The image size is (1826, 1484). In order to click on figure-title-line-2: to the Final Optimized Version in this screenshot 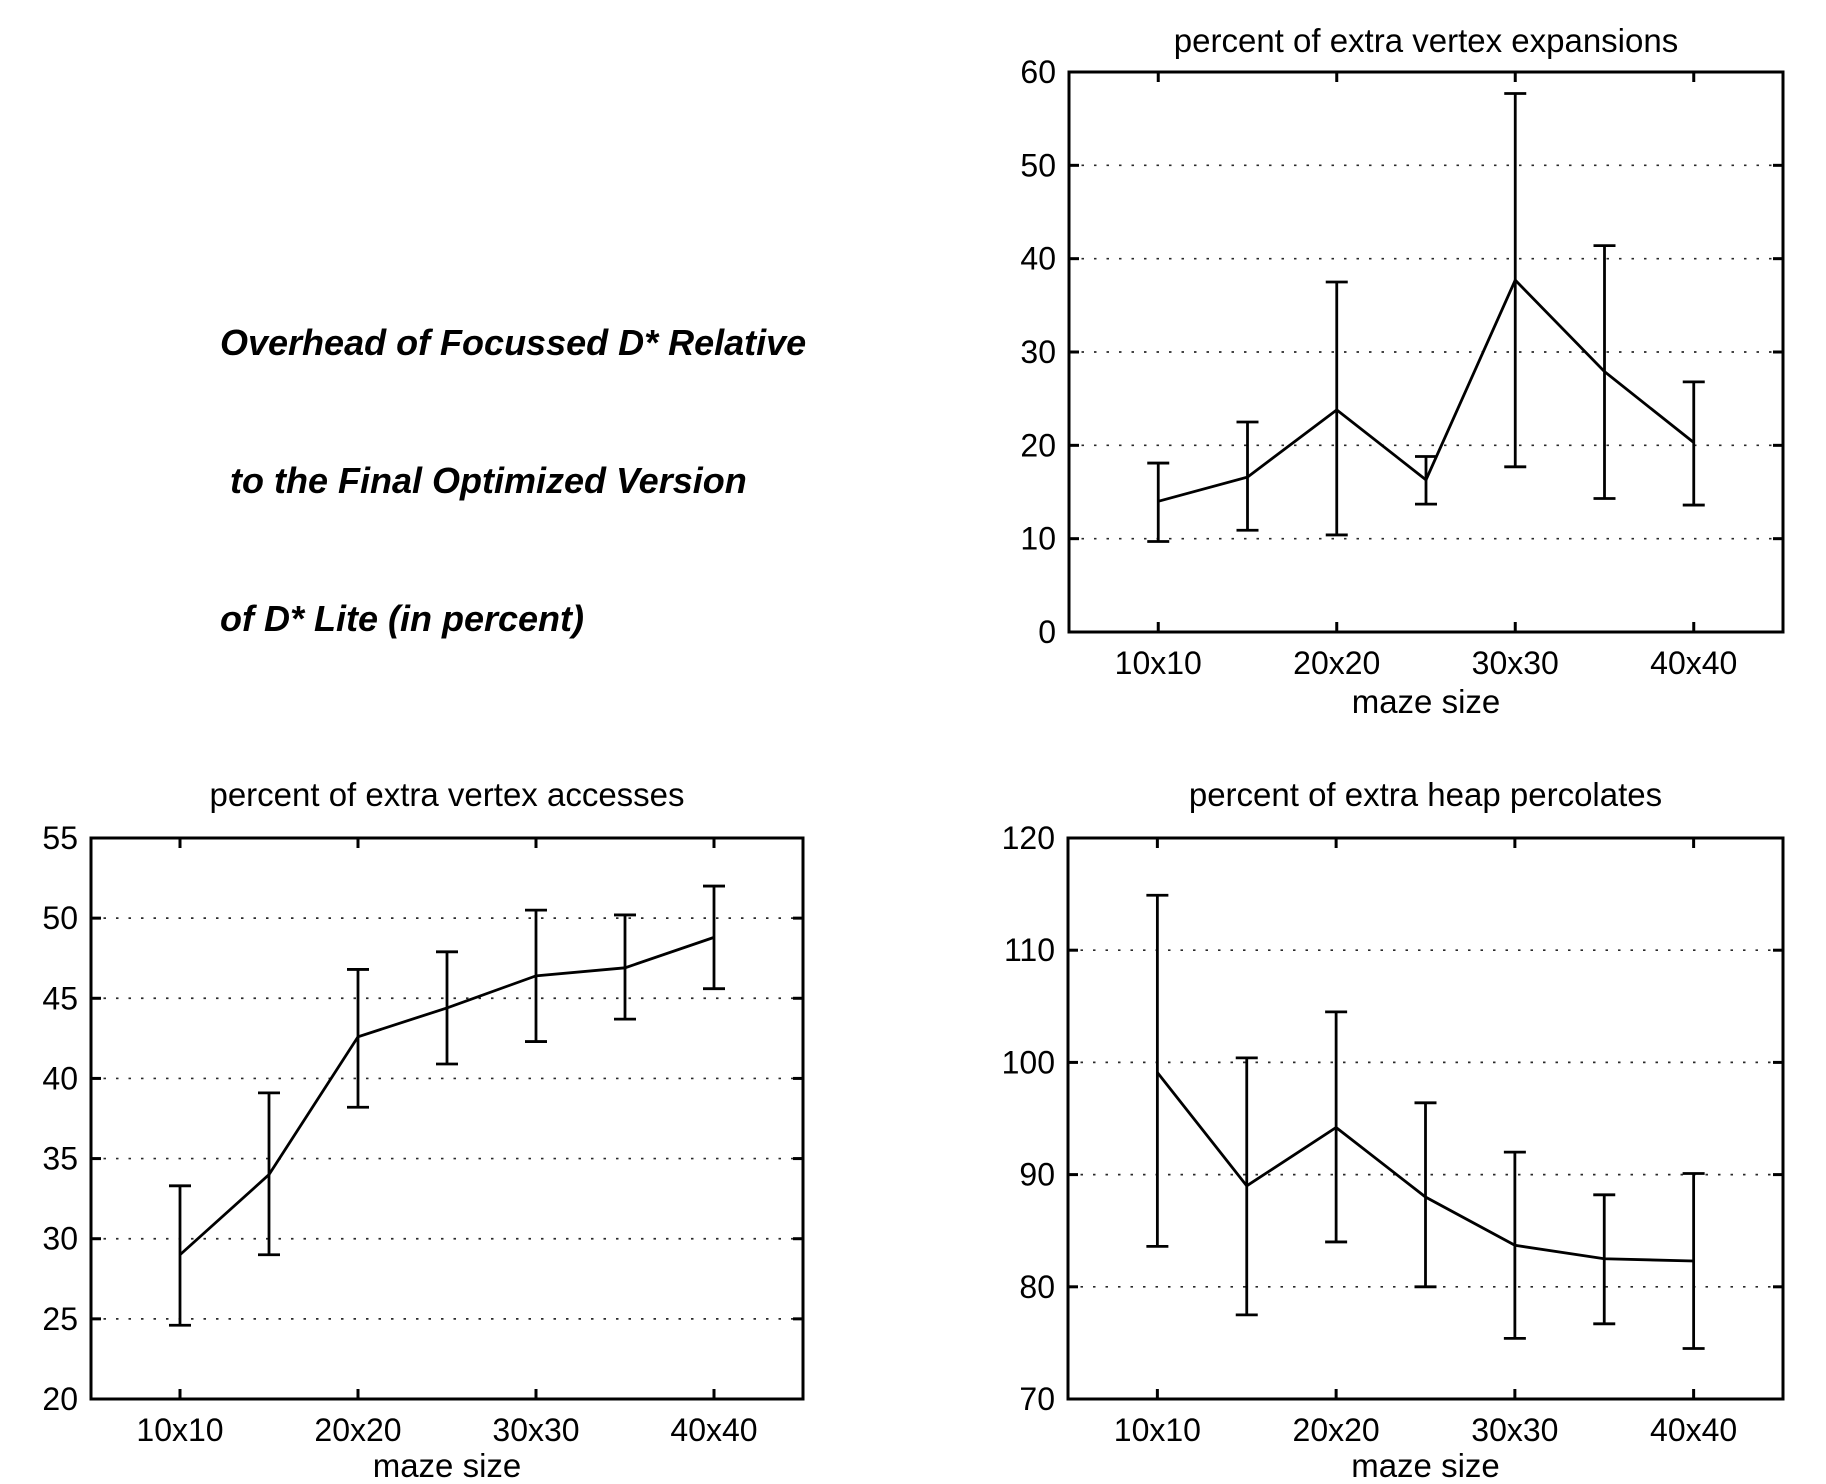, I will do `click(483, 480)`.